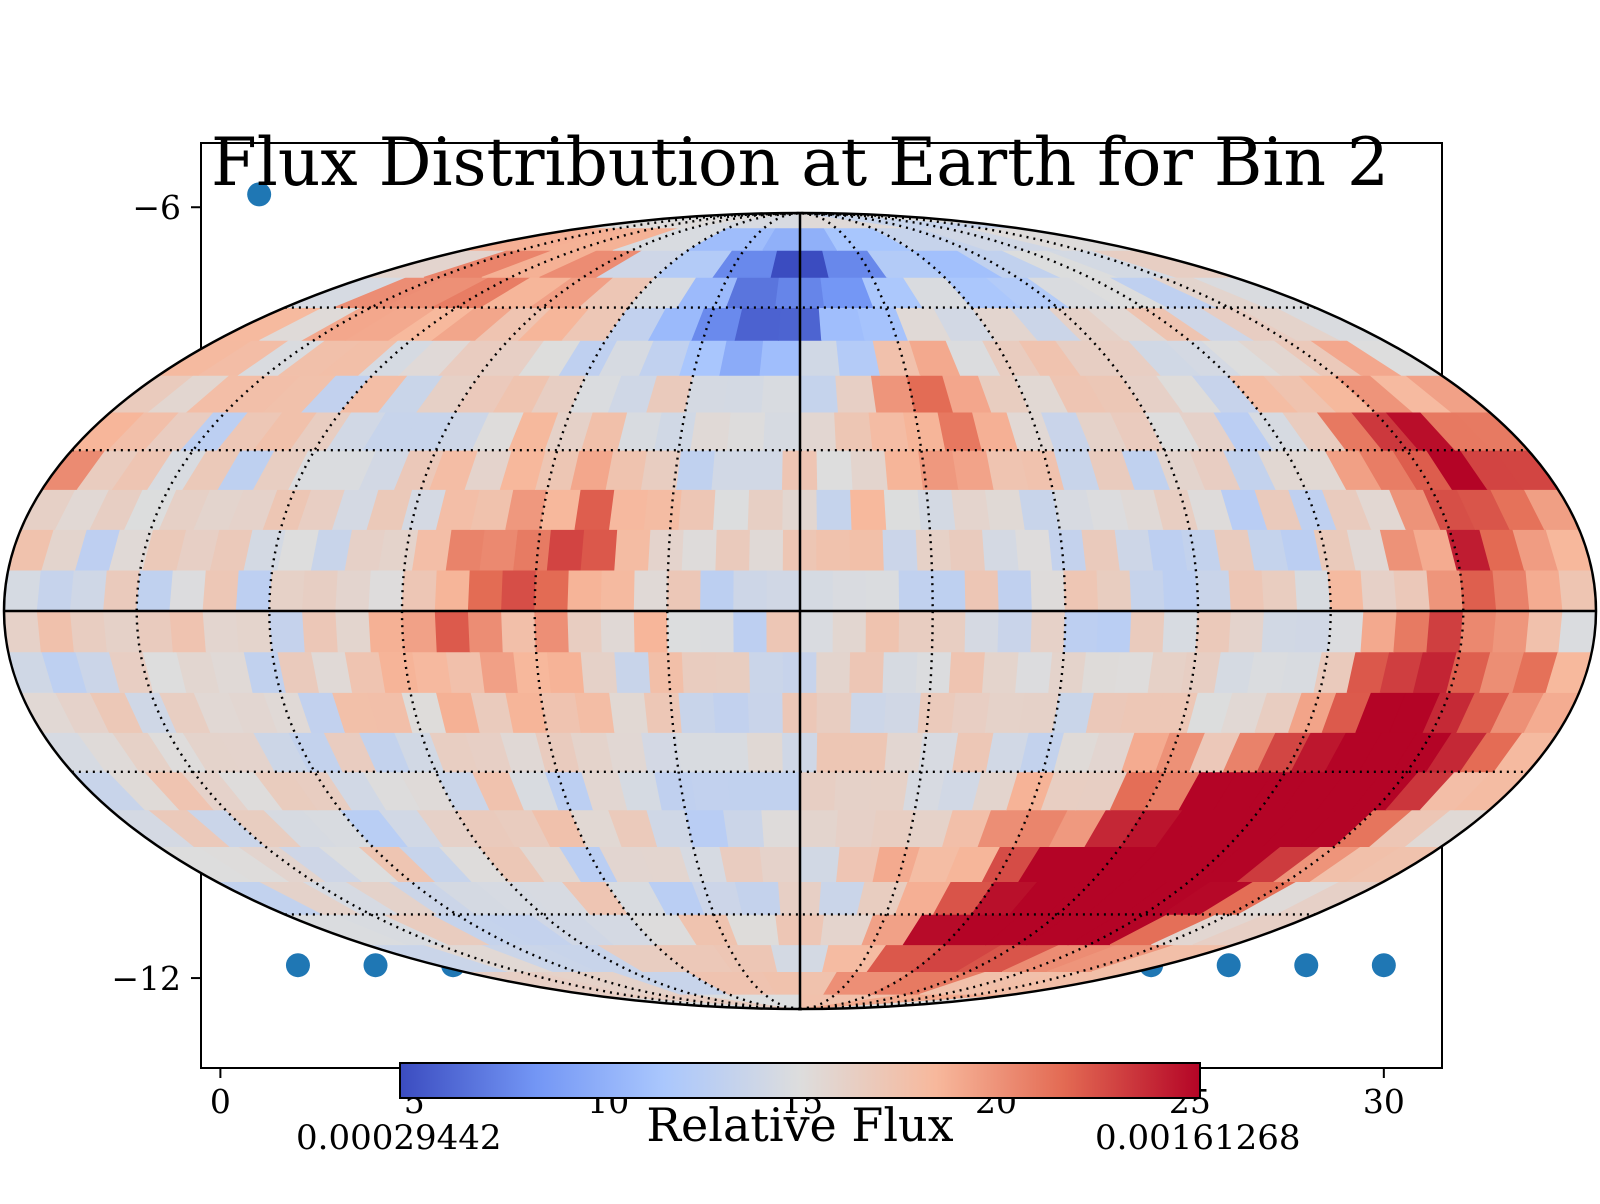 This screenshot has height=1204, width=1600. What do you see at coordinates (399, 1138) in the screenshot?
I see `colorbar-min-label: 0.00029442` at bounding box center [399, 1138].